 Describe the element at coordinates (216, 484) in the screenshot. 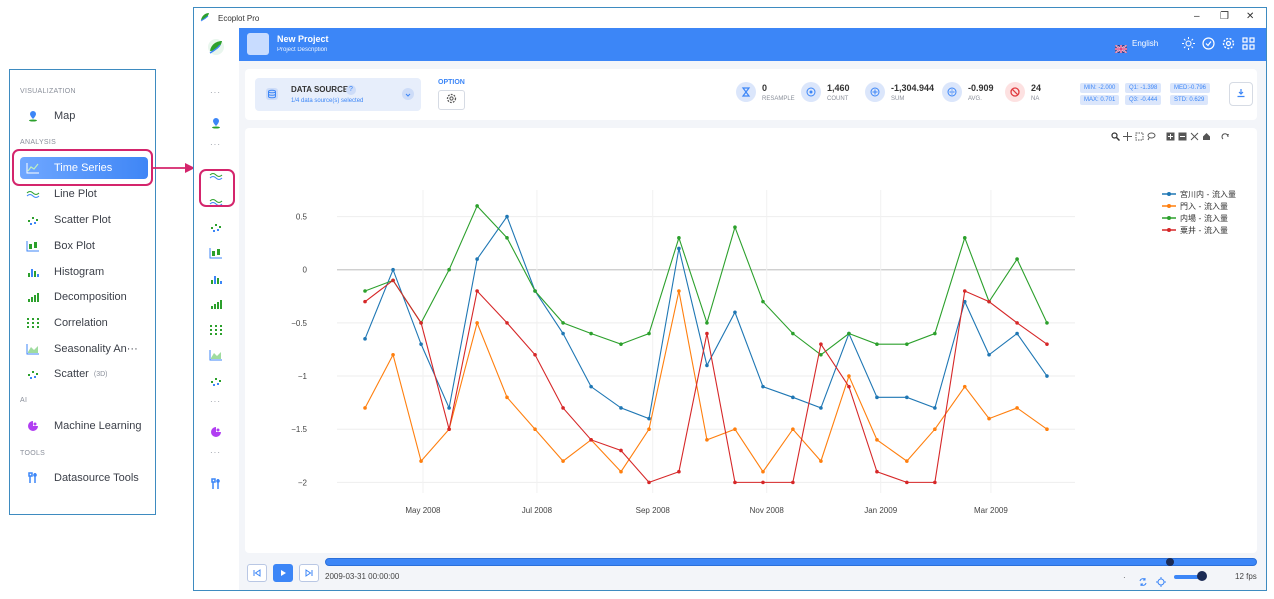

I see `datasource-tools-icon` at that location.